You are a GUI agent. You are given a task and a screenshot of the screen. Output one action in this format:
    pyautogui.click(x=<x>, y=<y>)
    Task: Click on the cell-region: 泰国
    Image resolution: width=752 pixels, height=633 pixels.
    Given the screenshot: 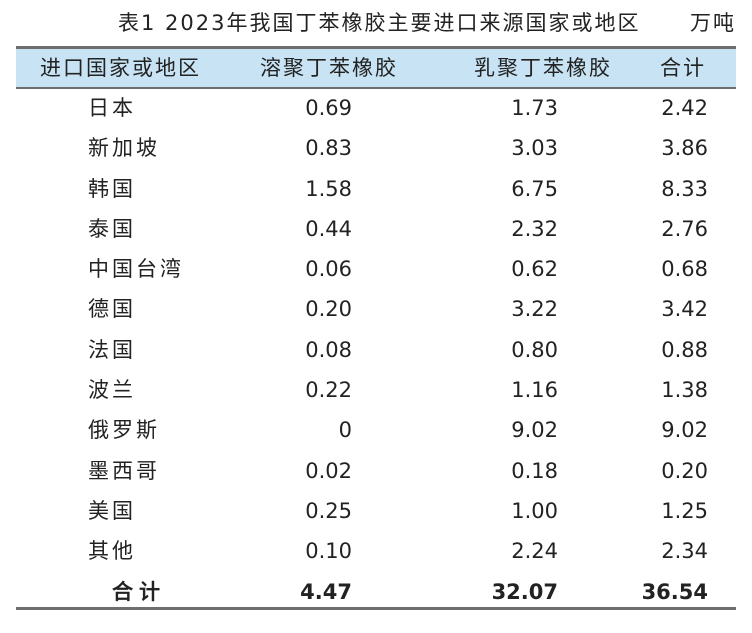 What is the action you would take?
    pyautogui.click(x=112, y=228)
    